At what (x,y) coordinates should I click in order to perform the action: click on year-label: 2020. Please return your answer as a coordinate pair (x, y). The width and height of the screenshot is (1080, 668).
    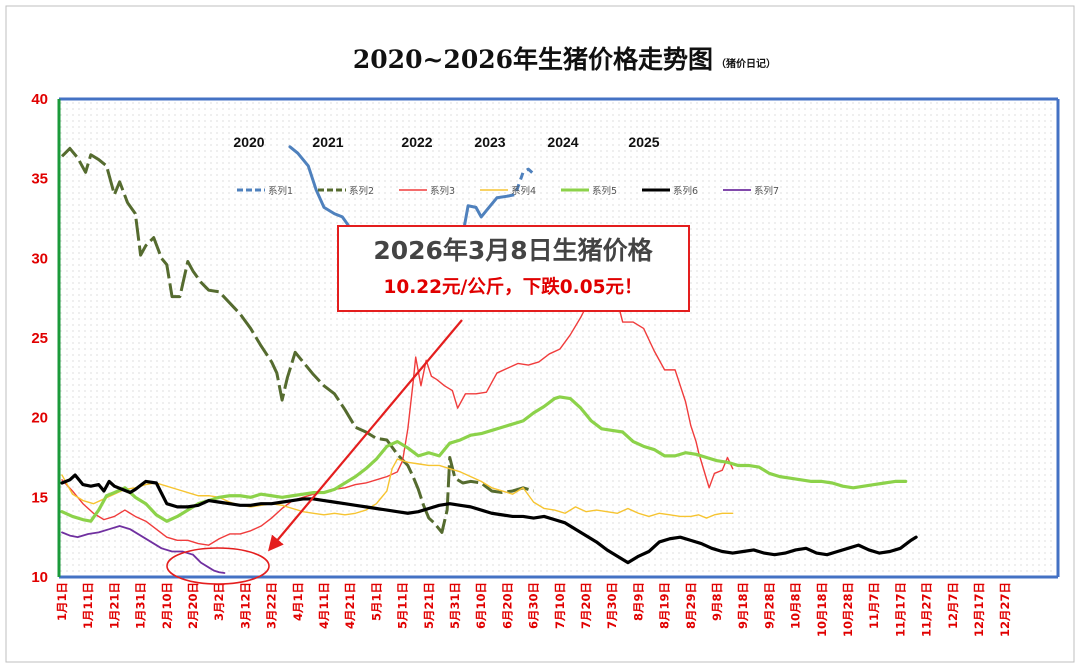
    Looking at the image, I should click on (248, 142).